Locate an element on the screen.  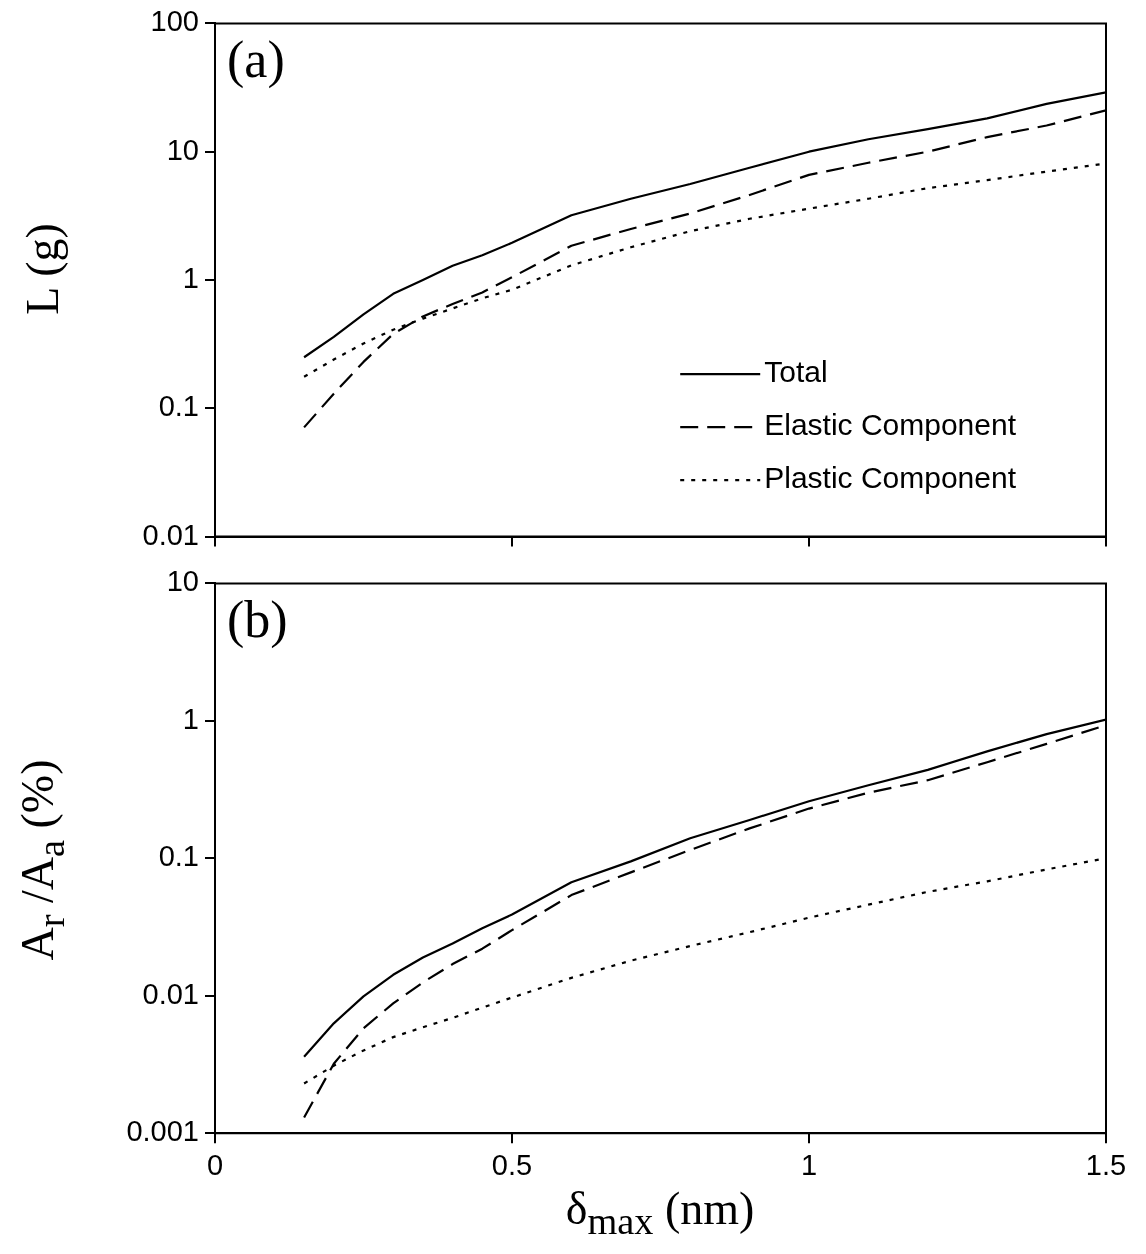
x-axis-title: δ$_{max}$ (nm) is located at coordinates (660, 1213).